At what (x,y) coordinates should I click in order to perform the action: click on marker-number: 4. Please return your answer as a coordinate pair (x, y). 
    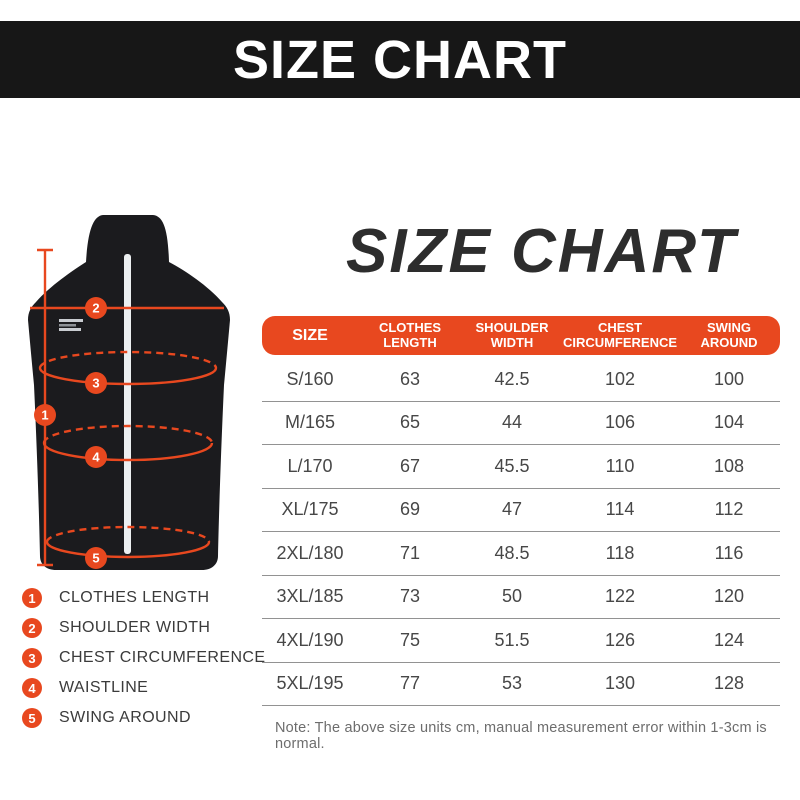
    Looking at the image, I should click on (96, 457).